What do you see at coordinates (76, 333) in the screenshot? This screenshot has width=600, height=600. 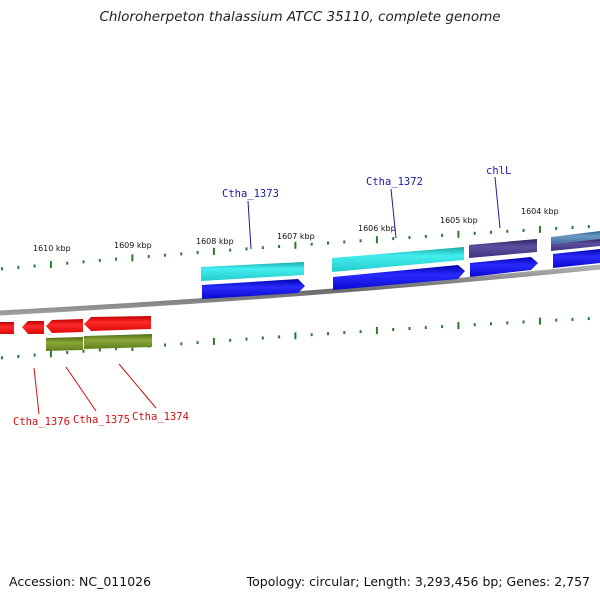 I see `reverse-strand-features` at bounding box center [76, 333].